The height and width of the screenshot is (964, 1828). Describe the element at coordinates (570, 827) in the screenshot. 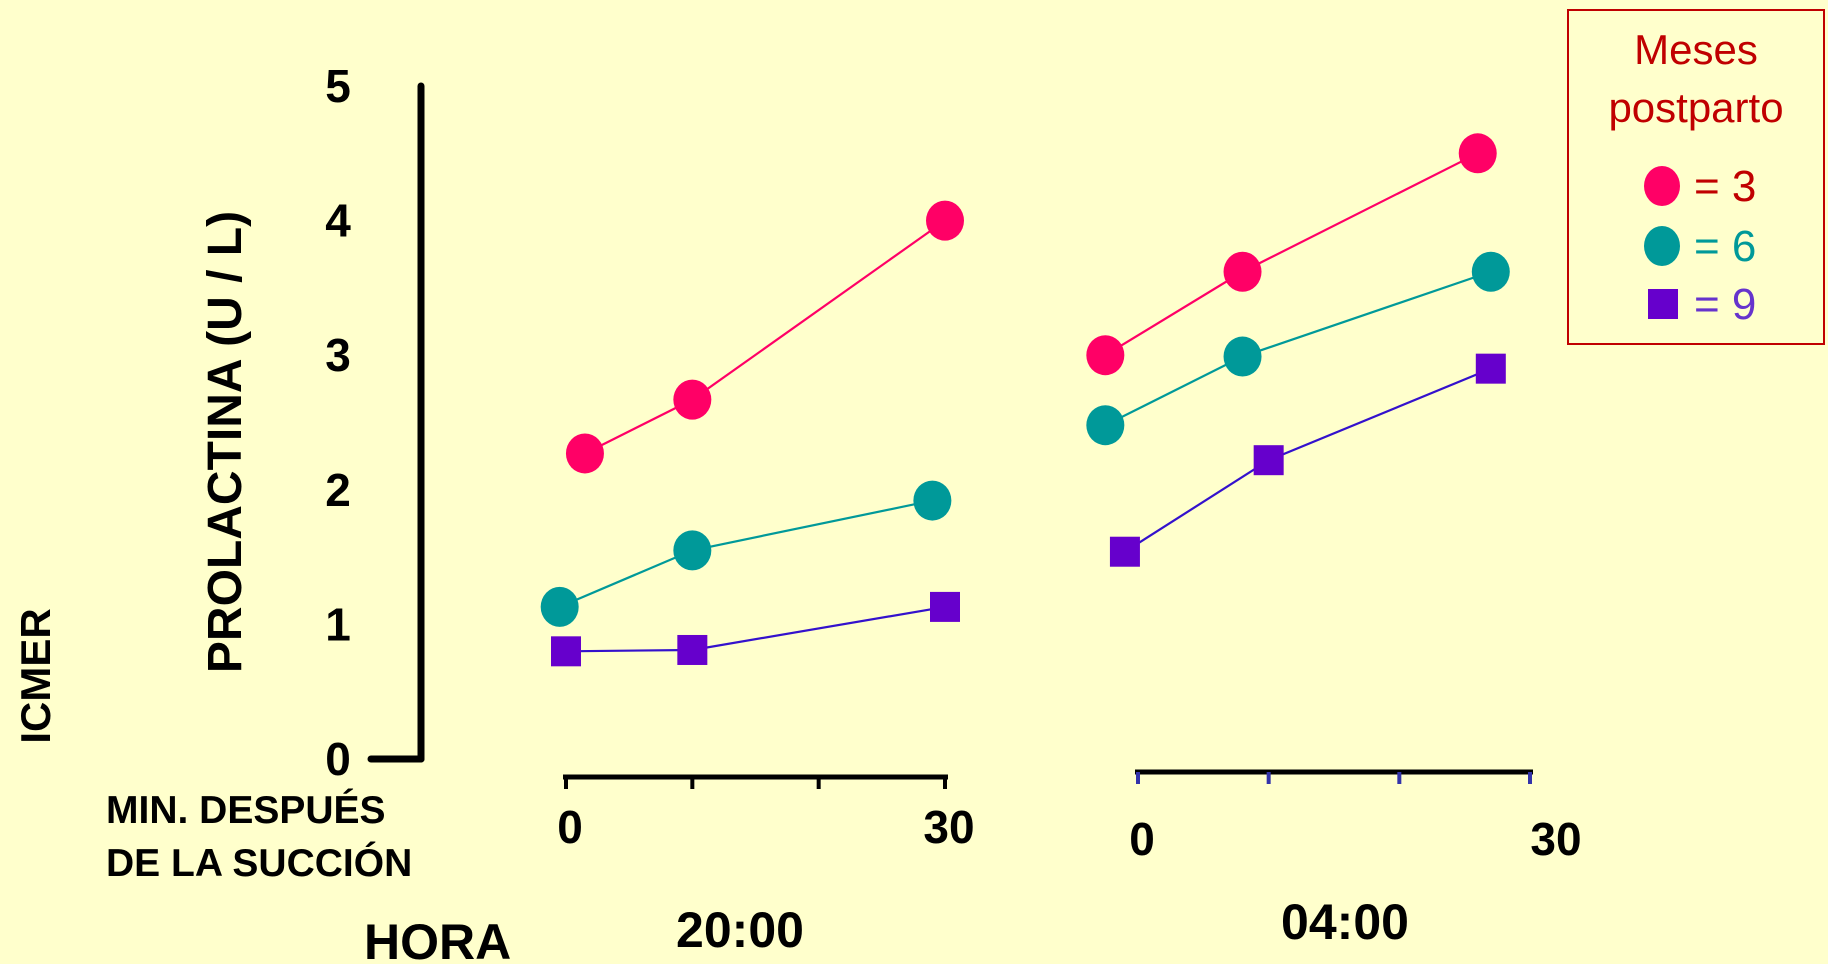

I see `x-tick-label-panel-1-start: 0` at that location.